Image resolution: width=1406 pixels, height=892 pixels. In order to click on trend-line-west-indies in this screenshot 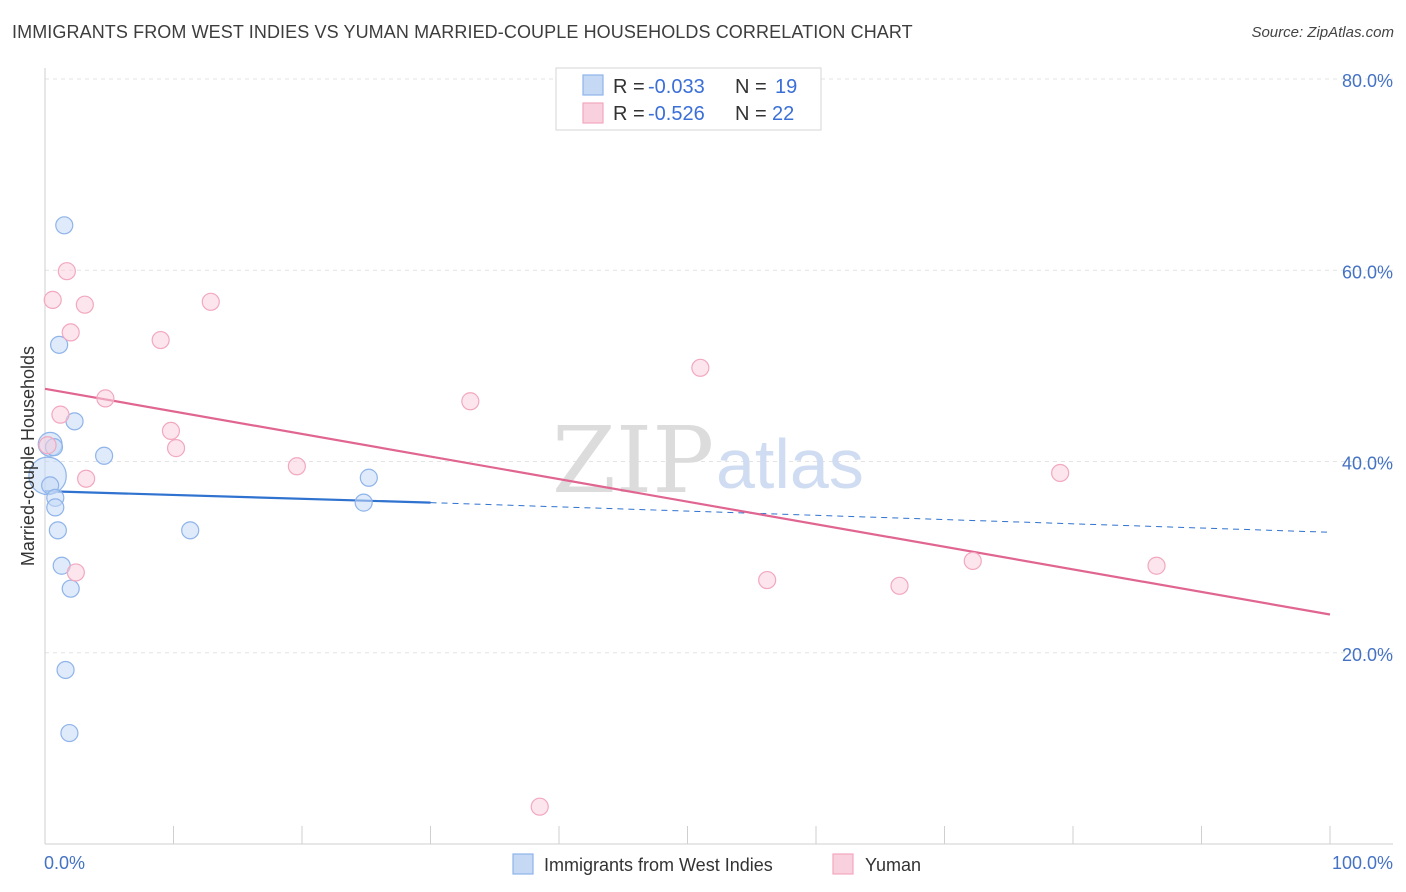, I will do `click(237, 497)`.